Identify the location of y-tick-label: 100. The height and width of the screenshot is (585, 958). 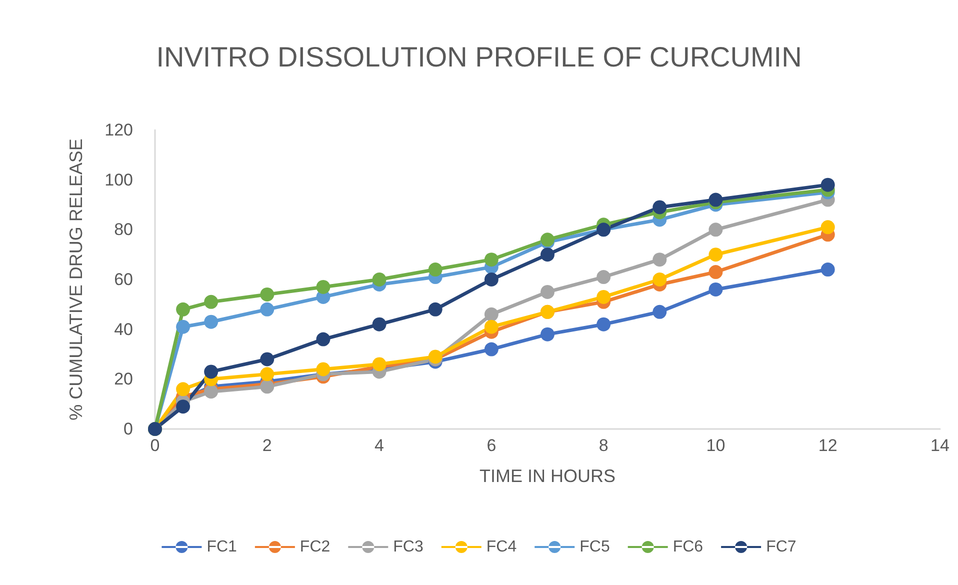
(118, 180).